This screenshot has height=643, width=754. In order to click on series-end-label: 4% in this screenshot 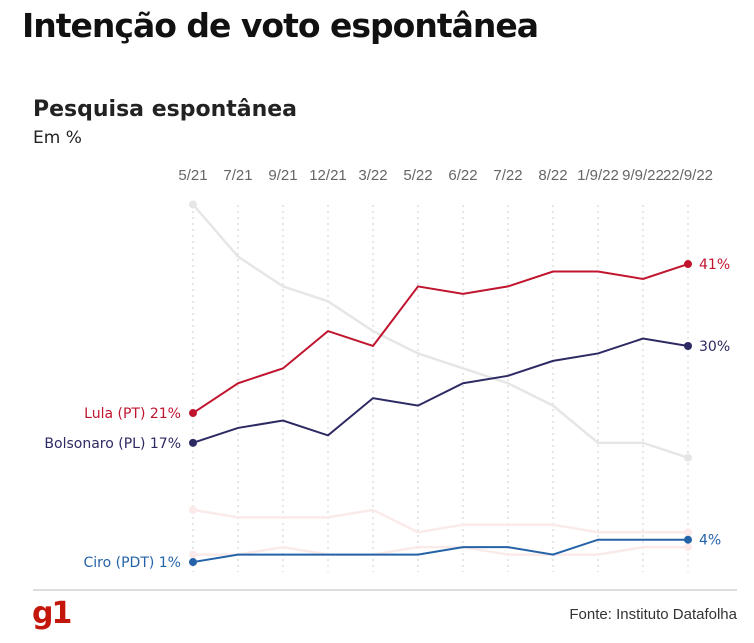, I will do `click(710, 541)`.